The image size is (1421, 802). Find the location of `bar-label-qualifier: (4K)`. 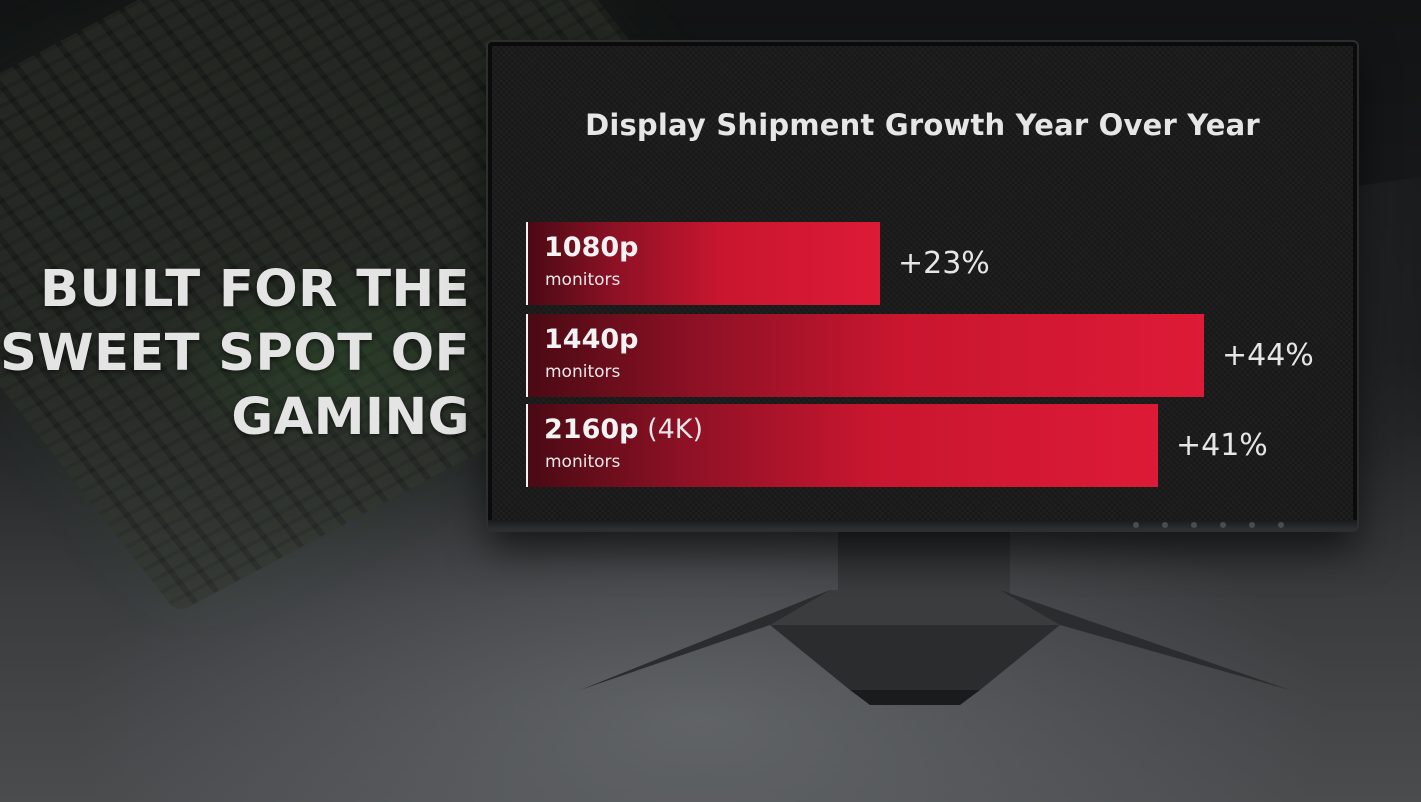

bar-label-qualifier: (4K) is located at coordinates (671, 429).